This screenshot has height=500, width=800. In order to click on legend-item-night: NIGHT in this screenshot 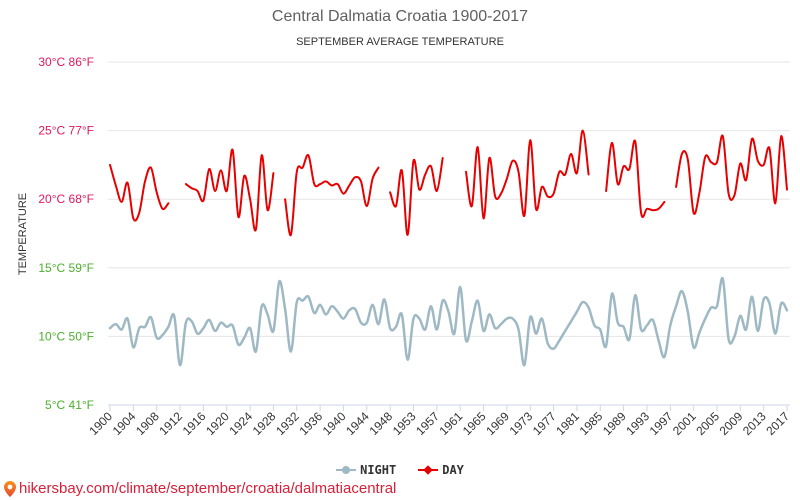, I will do `click(366, 470)`.